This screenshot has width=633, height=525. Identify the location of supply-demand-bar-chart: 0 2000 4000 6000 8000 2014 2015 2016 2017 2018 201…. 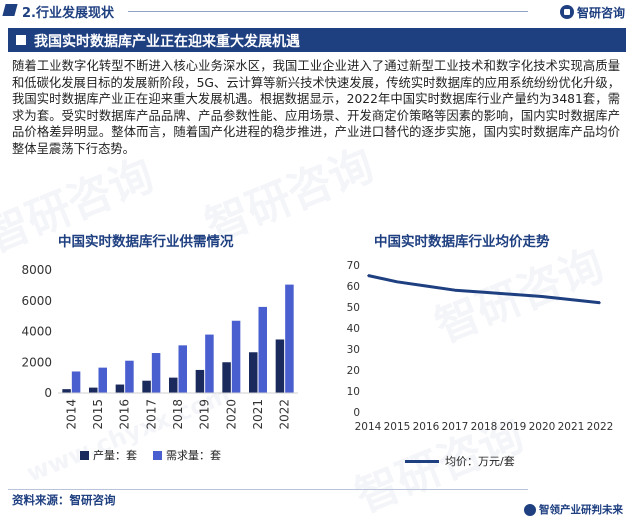
(159, 346).